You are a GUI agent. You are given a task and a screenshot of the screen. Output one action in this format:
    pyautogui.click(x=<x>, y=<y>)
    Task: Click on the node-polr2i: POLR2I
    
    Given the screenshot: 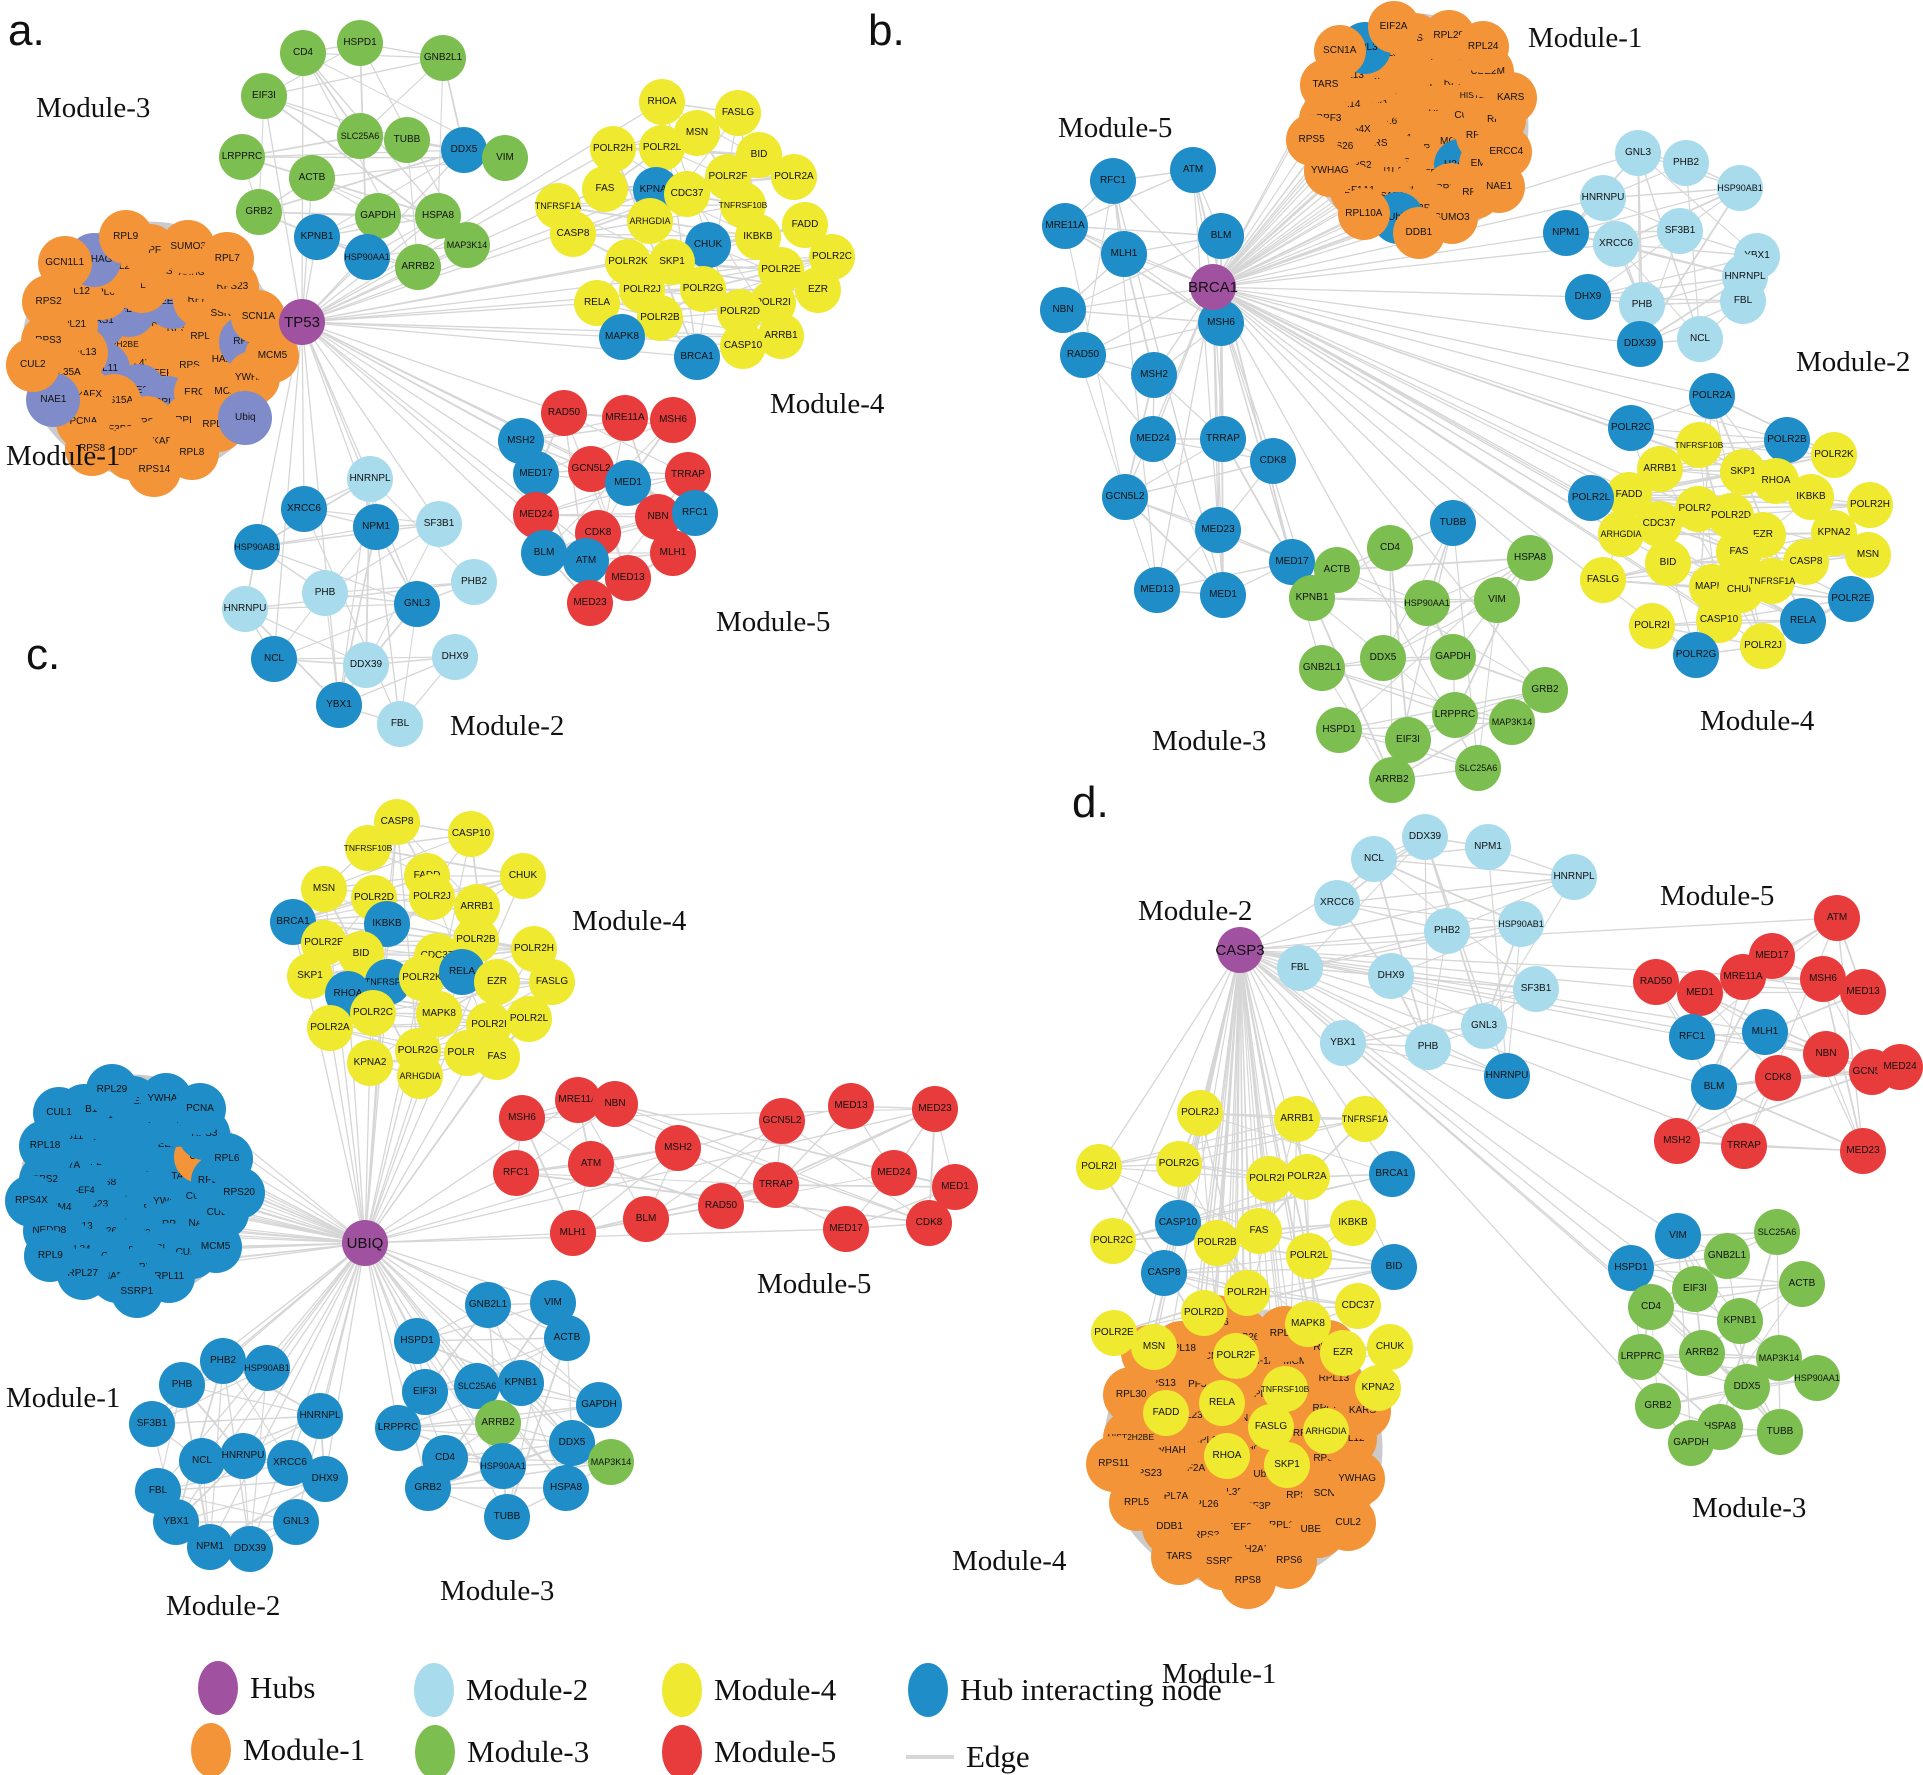 What is the action you would take?
    pyautogui.click(x=1099, y=1167)
    